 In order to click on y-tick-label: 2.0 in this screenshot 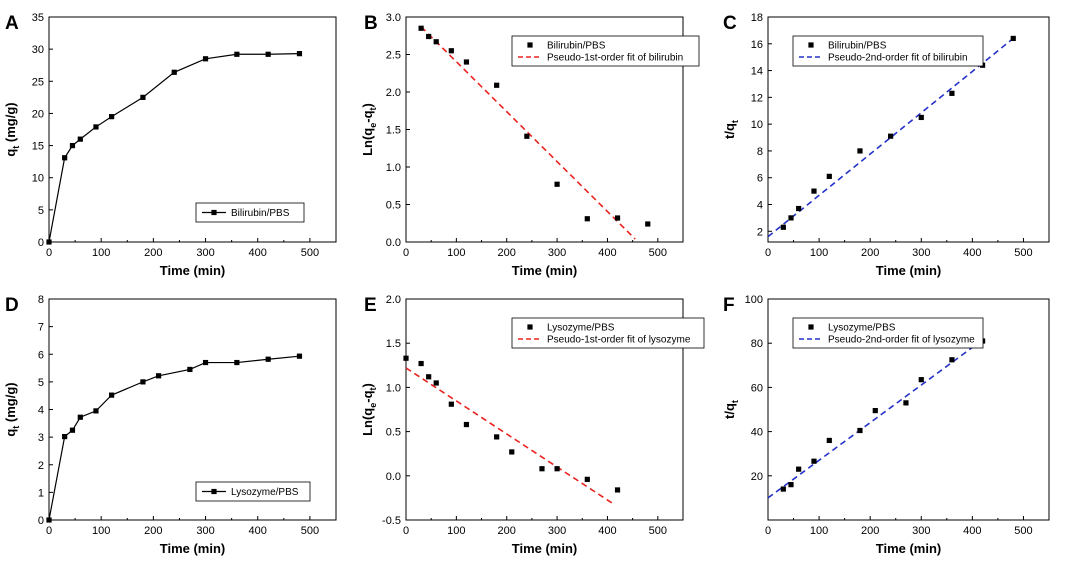, I will do `click(393, 93)`.